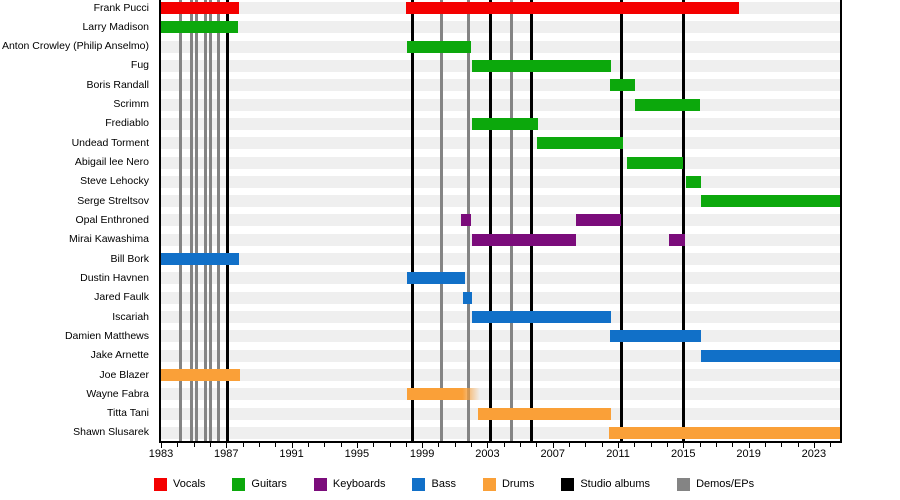 This screenshot has width=900, height=500. I want to click on axis-year-label: 1987, so click(226, 454).